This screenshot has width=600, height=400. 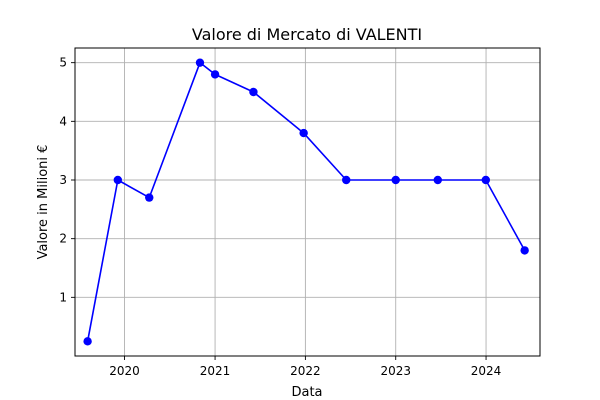 What do you see at coordinates (395, 371) in the screenshot?
I see `x-tick-label: 2023` at bounding box center [395, 371].